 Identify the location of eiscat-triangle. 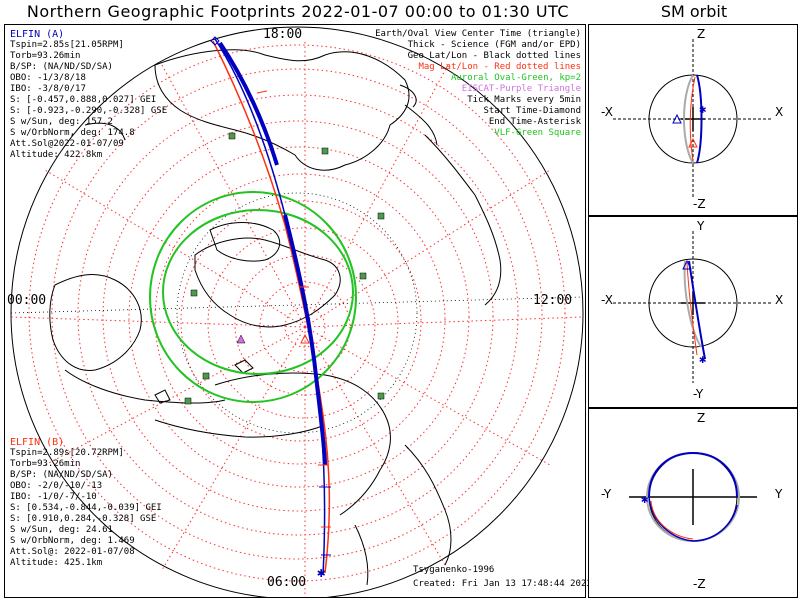
(241, 339).